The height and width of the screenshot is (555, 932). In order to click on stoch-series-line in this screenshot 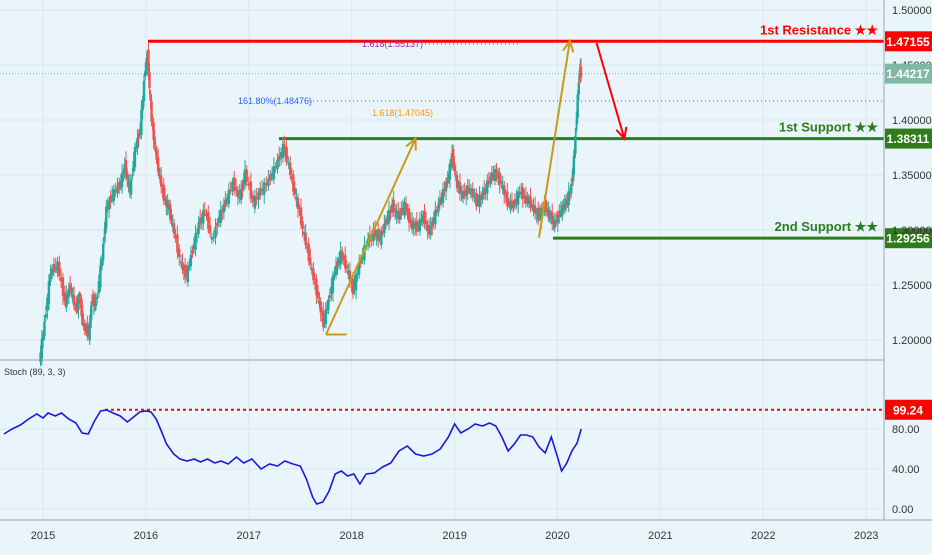, I will do `click(292, 457)`.